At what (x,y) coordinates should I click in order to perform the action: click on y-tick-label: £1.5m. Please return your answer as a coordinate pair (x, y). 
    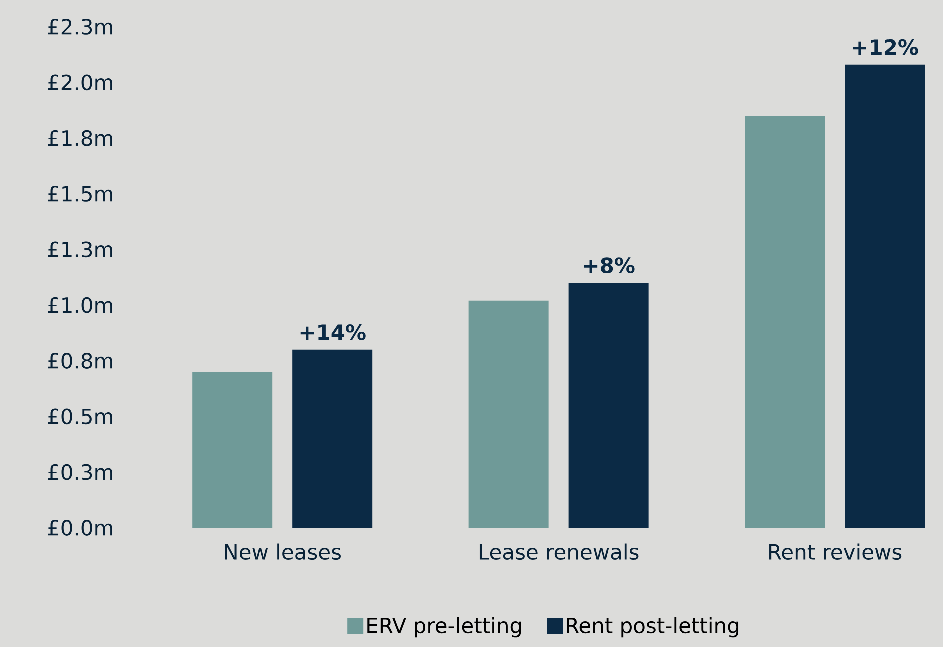
    Looking at the image, I should click on (80, 194).